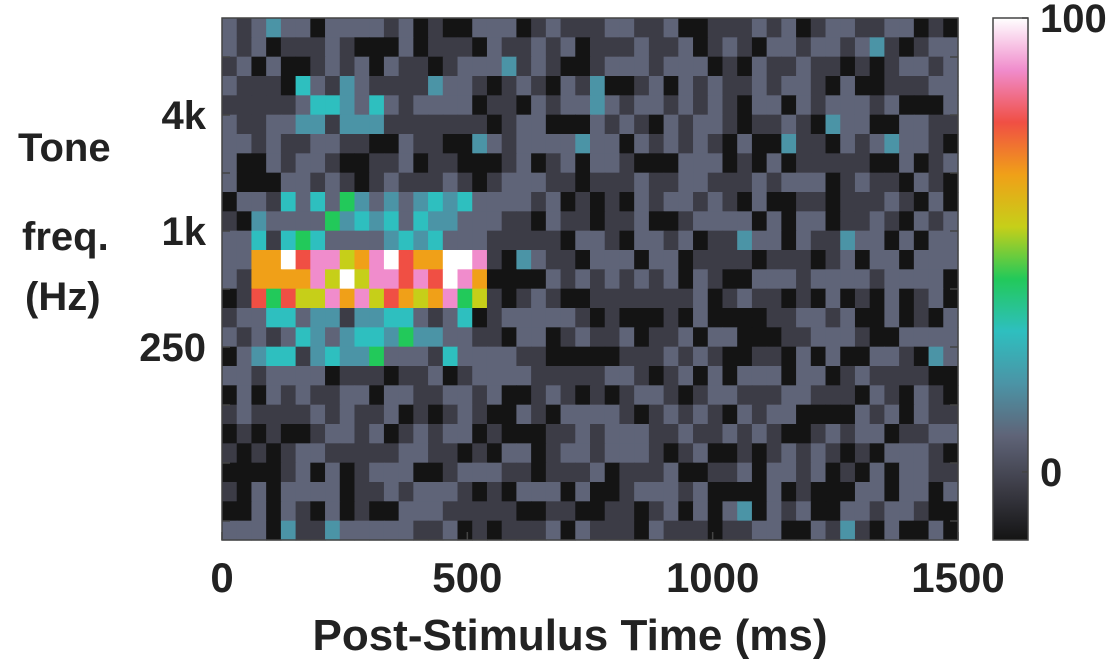 The width and height of the screenshot is (1115, 665). What do you see at coordinates (184, 232) in the screenshot?
I see `y-tick-label: 1k` at bounding box center [184, 232].